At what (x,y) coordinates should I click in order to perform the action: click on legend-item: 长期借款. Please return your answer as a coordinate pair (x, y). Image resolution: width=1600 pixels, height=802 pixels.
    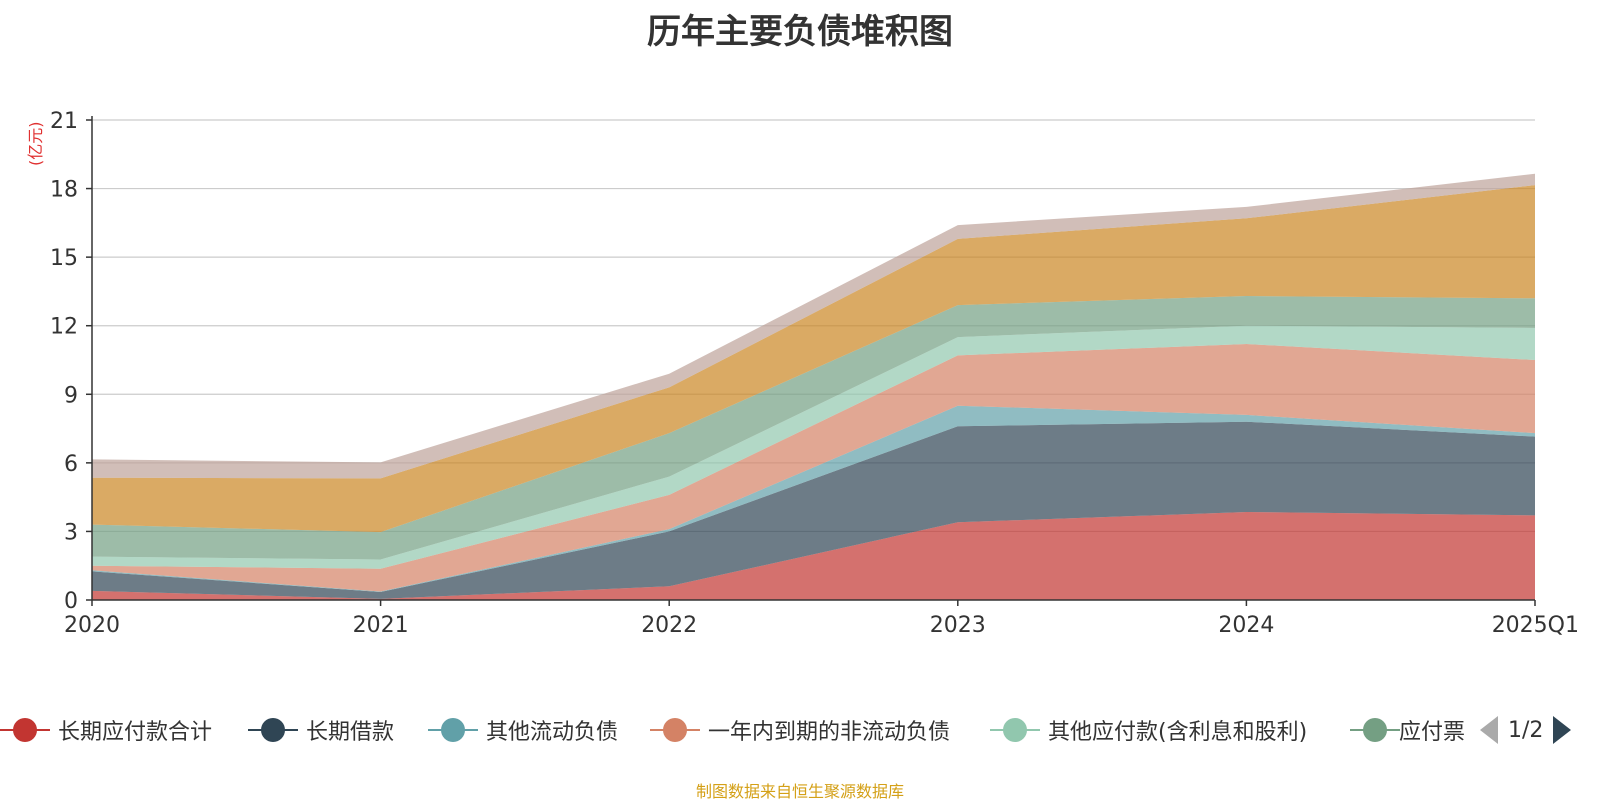
    Looking at the image, I should click on (321, 730).